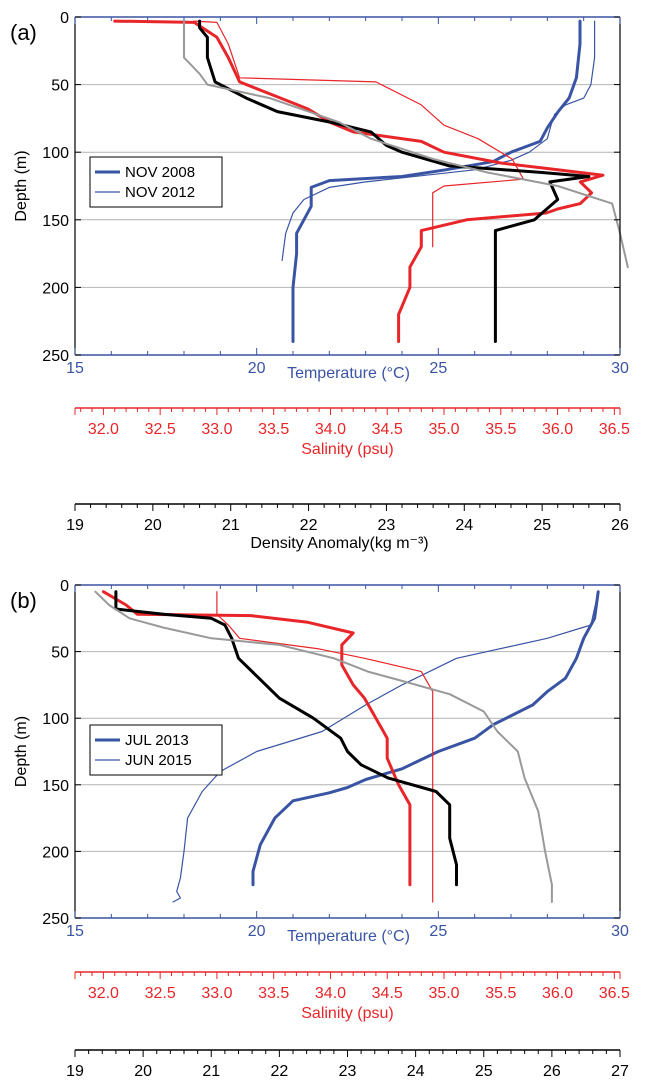 The height and width of the screenshot is (1082, 660). I want to click on series-salinity-jul-2013, so click(256, 738).